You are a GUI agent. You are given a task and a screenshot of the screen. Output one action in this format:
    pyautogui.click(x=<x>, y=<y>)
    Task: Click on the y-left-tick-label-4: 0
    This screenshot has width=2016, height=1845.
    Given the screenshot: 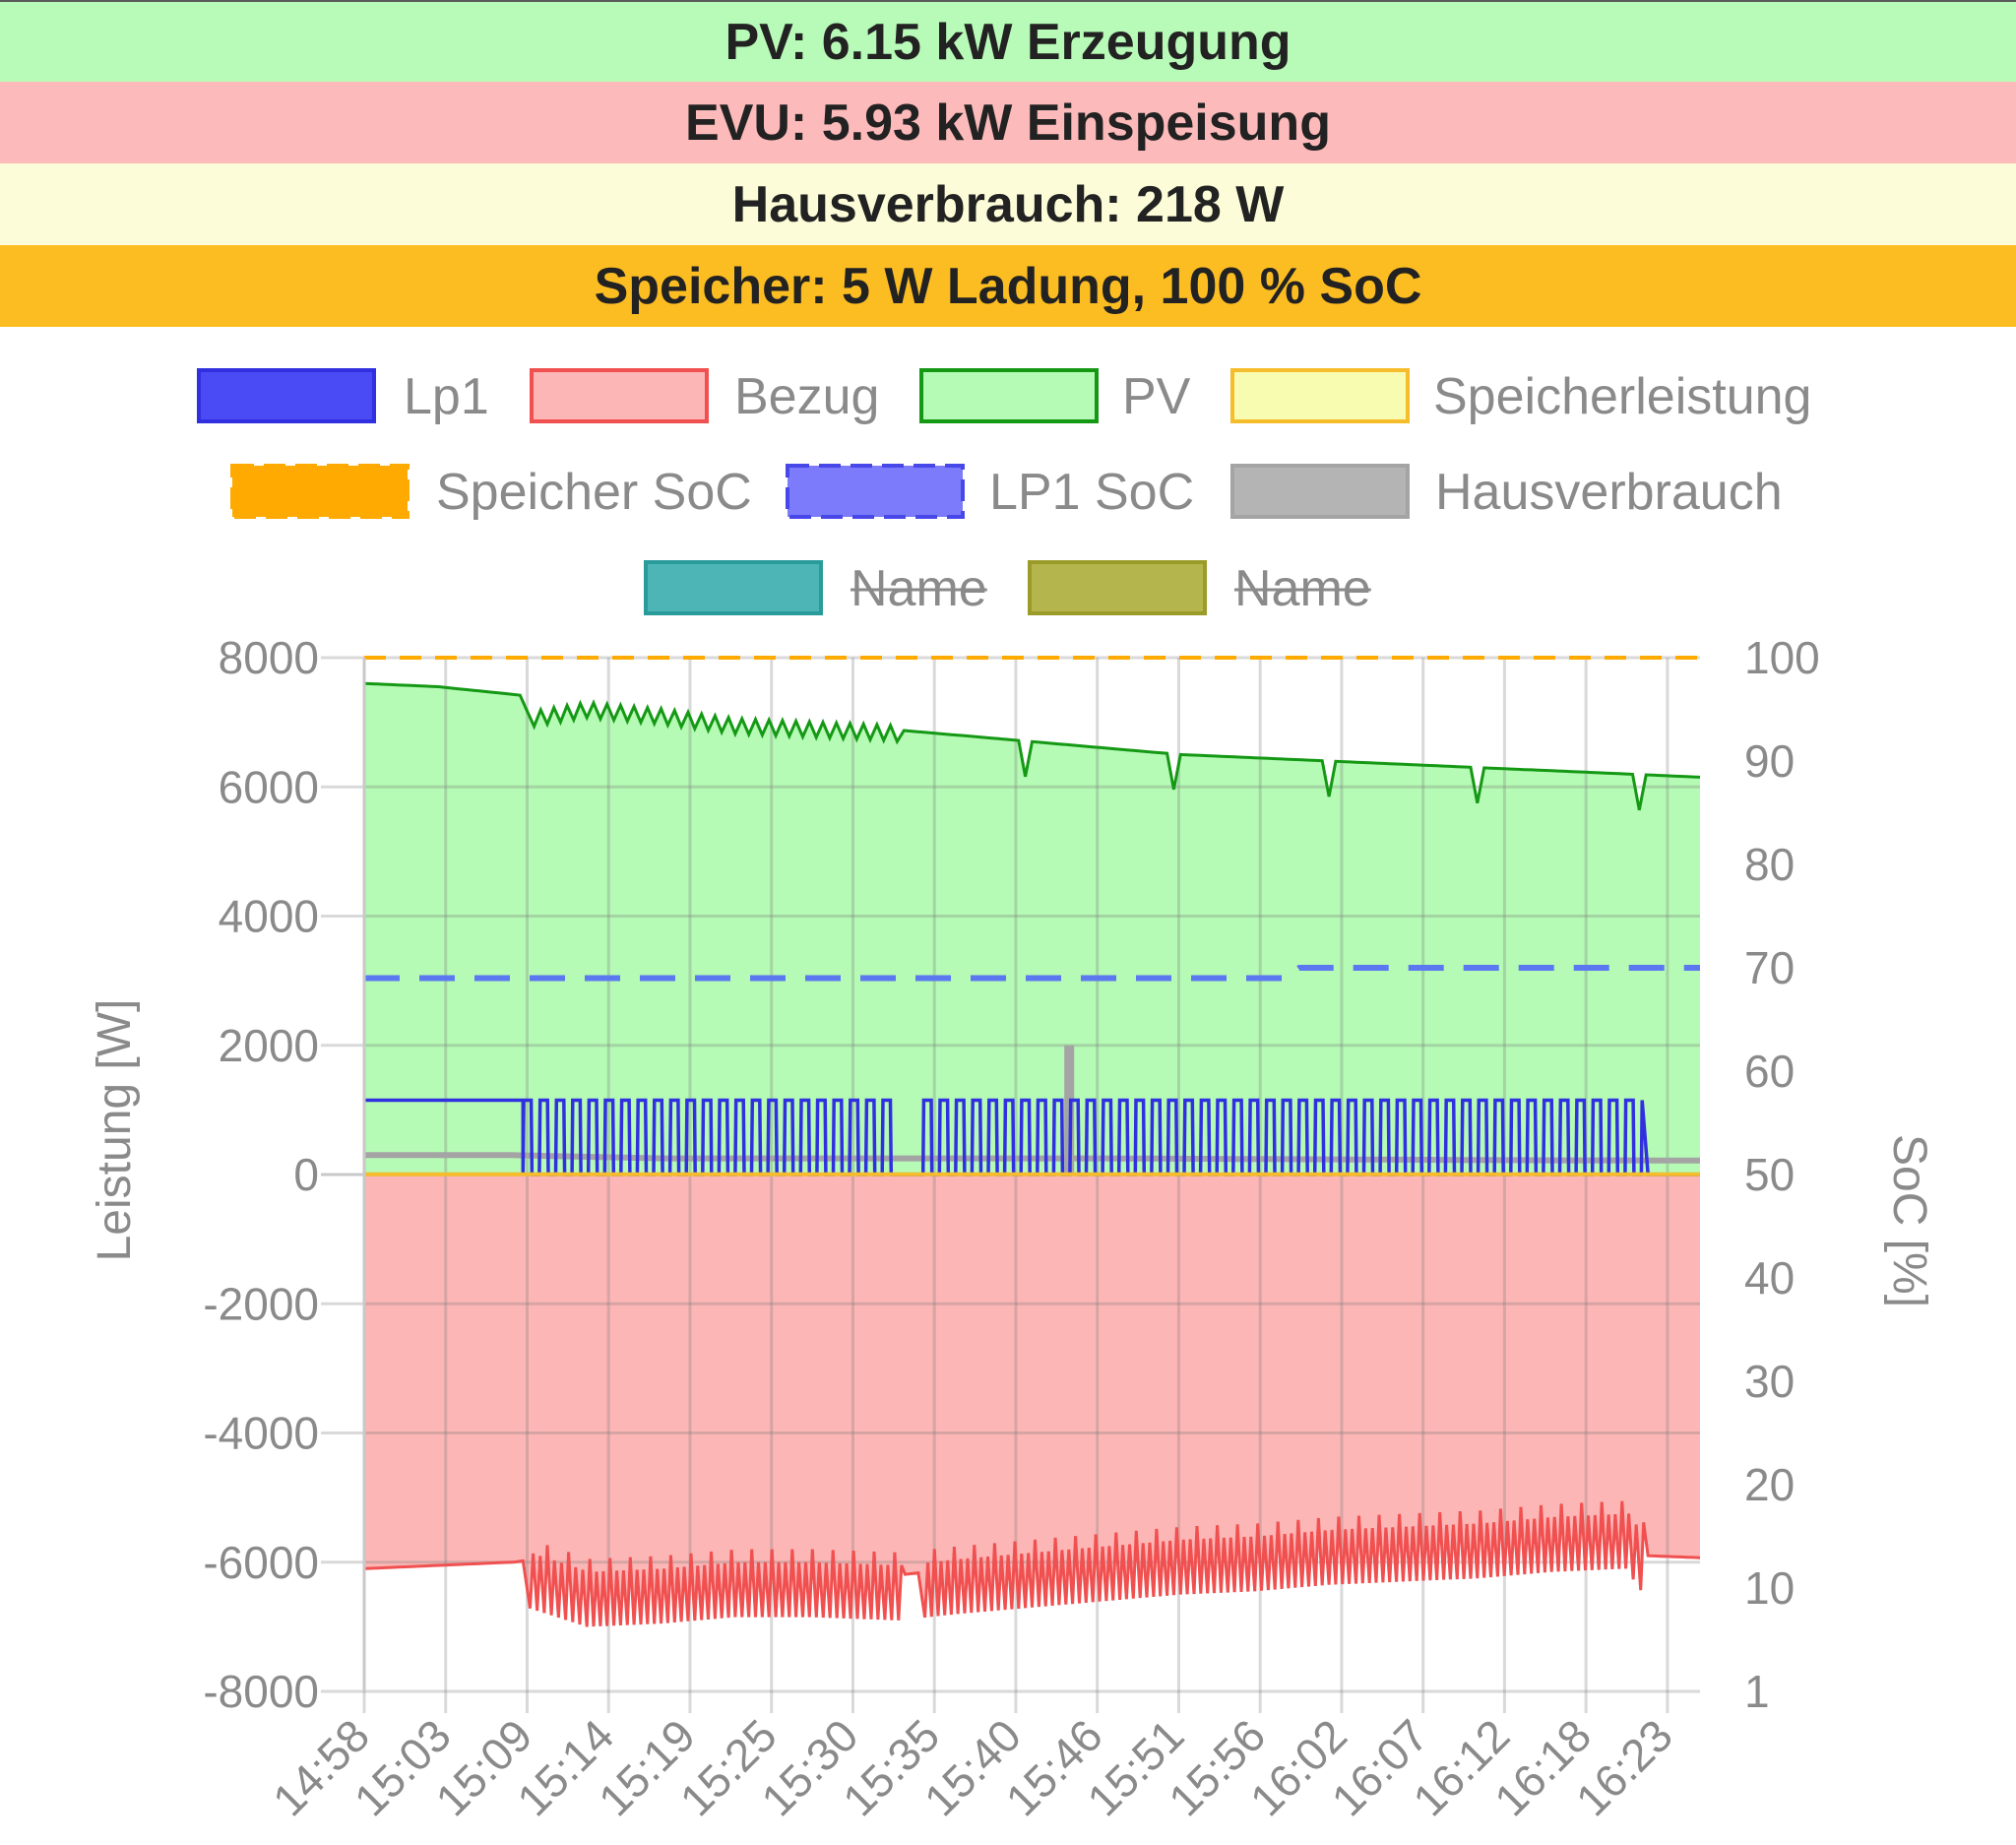 What is the action you would take?
    pyautogui.click(x=306, y=1174)
    